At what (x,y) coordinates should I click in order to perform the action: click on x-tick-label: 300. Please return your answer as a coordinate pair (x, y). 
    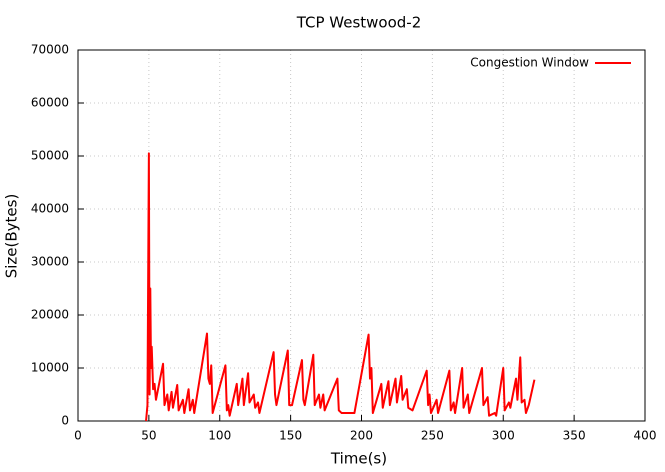
    Looking at the image, I should click on (503, 436).